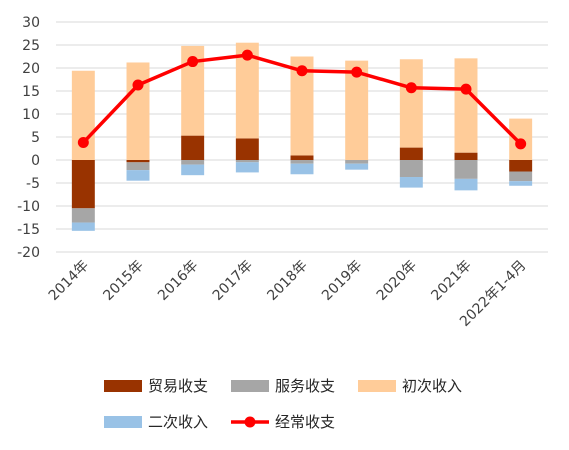 The image size is (569, 450). I want to click on y-tick-label: 25, so click(31, 46).